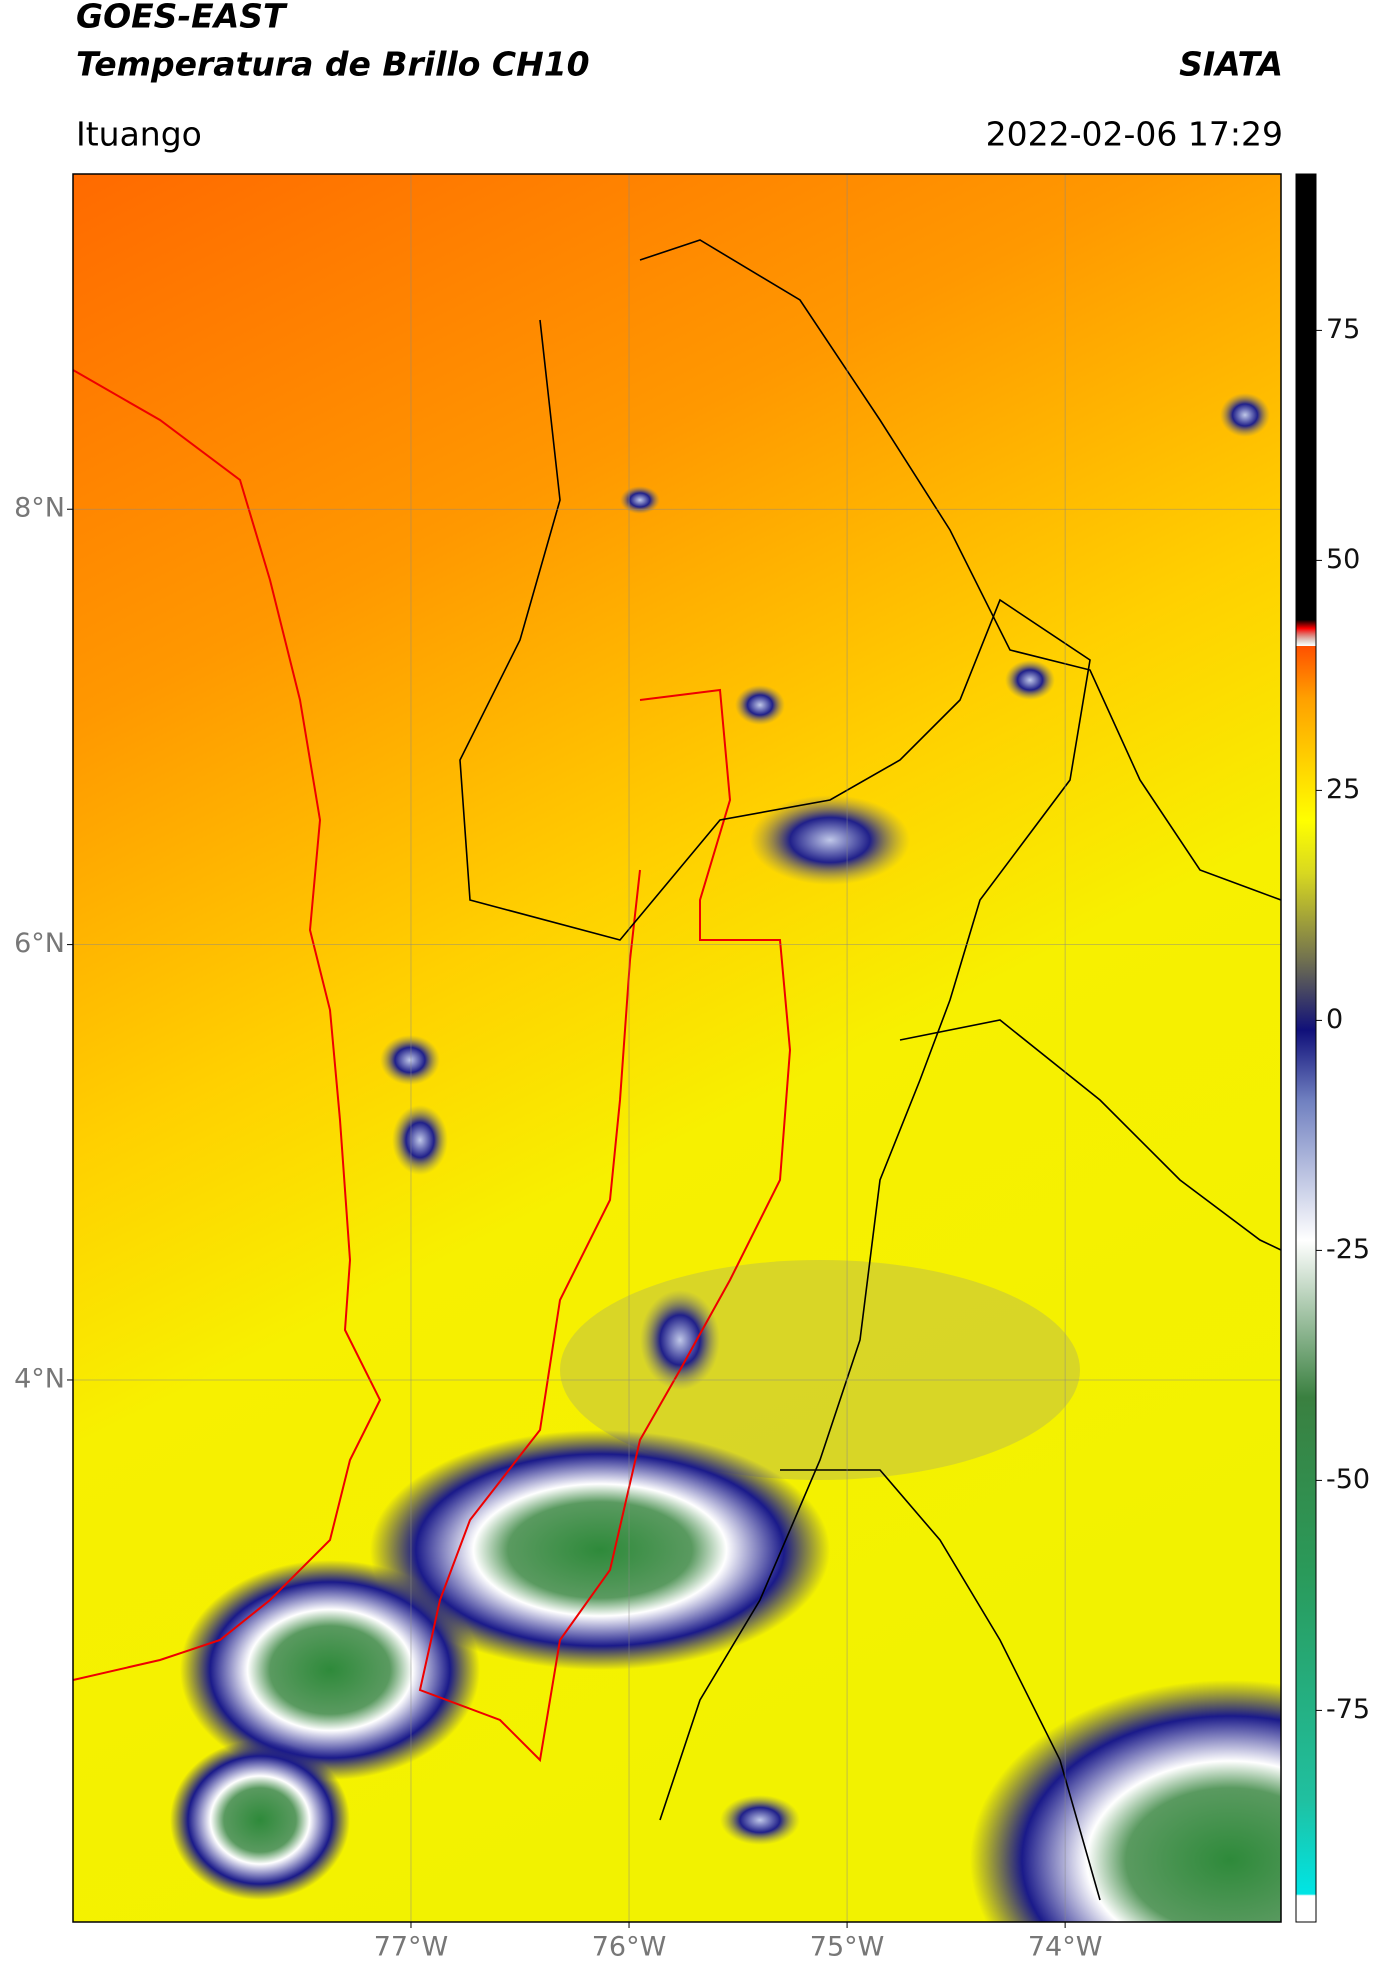  Describe the element at coordinates (39, 943) in the screenshot. I see `y-tick-label: 6°N` at that location.